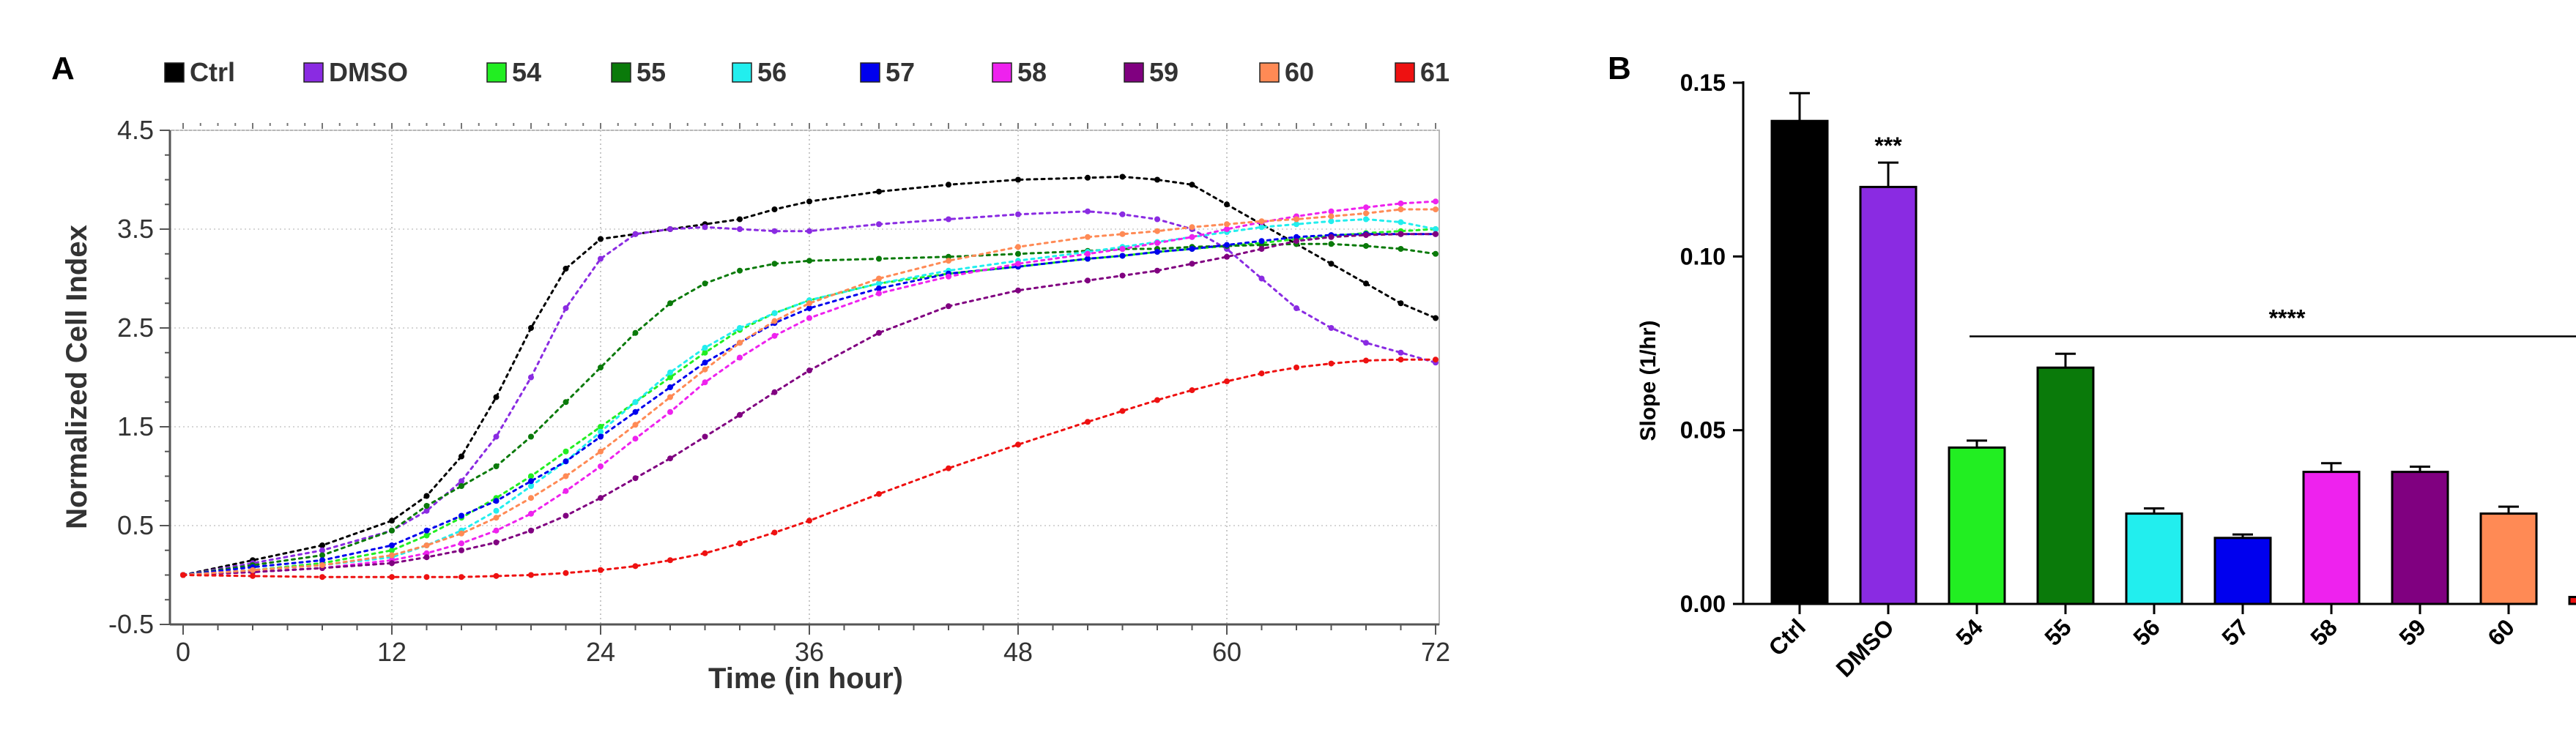  Describe the element at coordinates (2057, 632) in the screenshot. I see `bar-x-tick-label-55: 55` at that location.